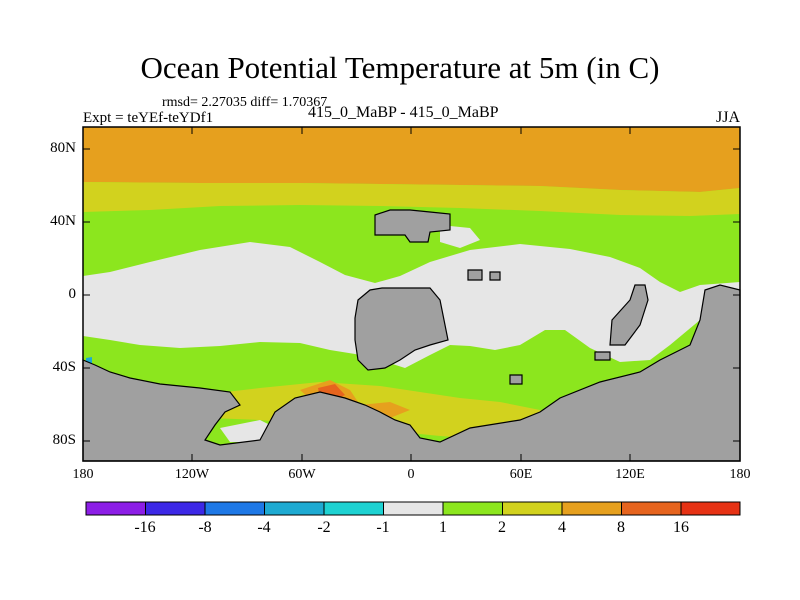 The width and height of the screenshot is (800, 600). What do you see at coordinates (562, 527) in the screenshot?
I see `colorbar-label-4: 4` at bounding box center [562, 527].